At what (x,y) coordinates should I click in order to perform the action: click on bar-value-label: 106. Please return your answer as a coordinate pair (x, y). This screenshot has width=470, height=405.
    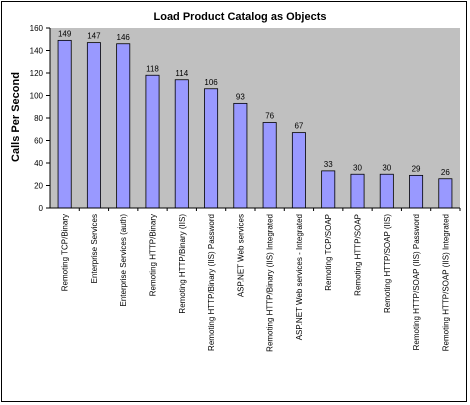
    Looking at the image, I should click on (211, 82).